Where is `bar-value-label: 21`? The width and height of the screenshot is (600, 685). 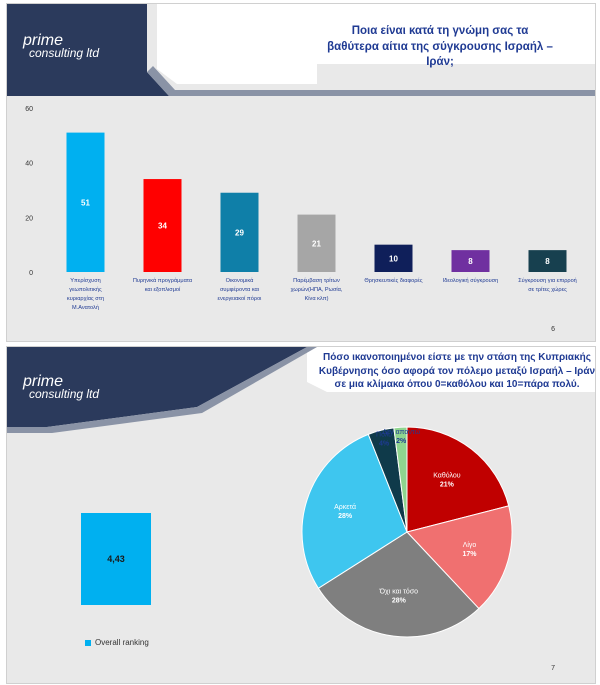 bar-value-label: 21 is located at coordinates (316, 243).